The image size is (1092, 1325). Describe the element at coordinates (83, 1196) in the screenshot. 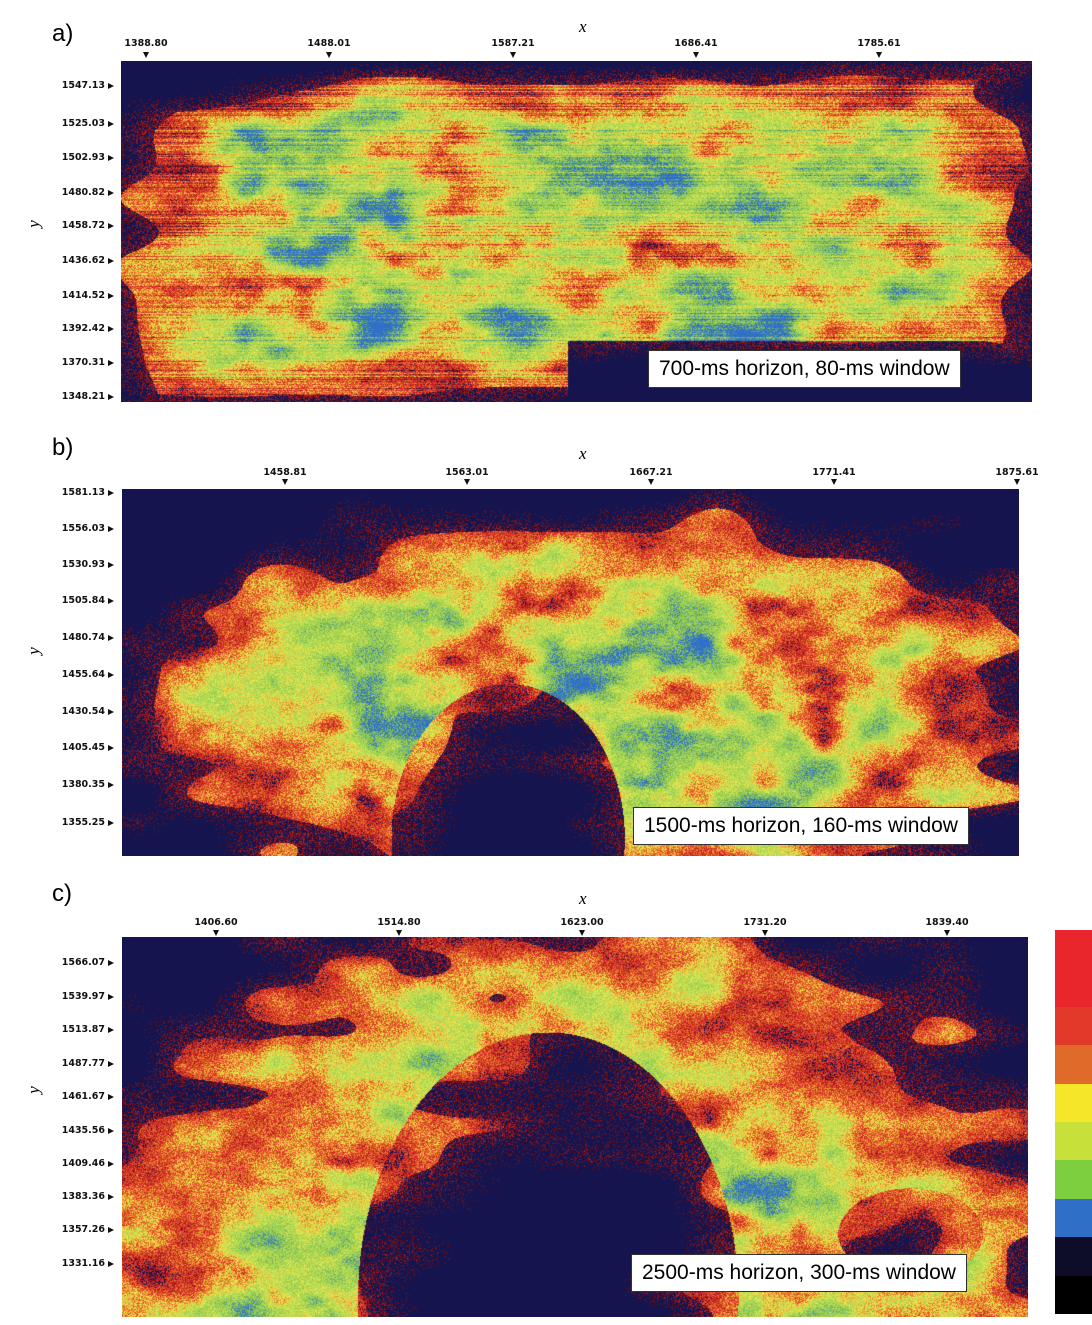

I see `y-tick-label: 1383.36` at that location.